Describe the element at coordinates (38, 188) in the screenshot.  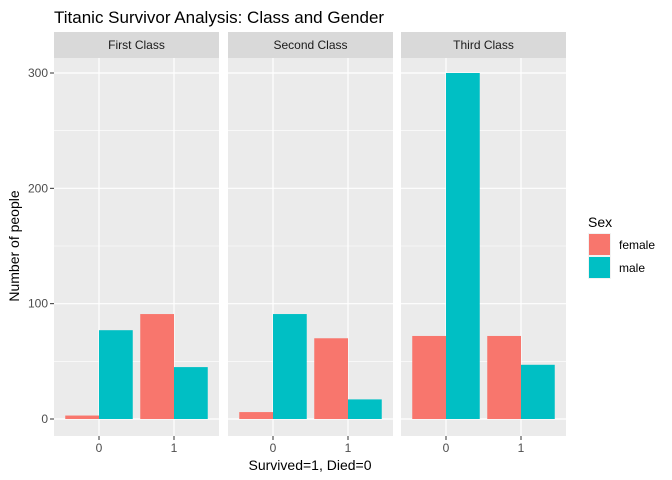
I see `y-tick-label: 200` at that location.